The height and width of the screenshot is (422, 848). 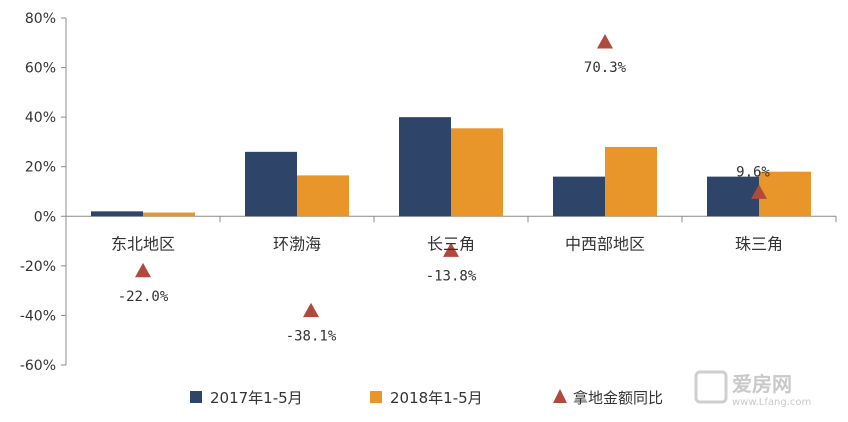 What do you see at coordinates (38, 267) in the screenshot?
I see `y-tick-label: -20%` at bounding box center [38, 267].